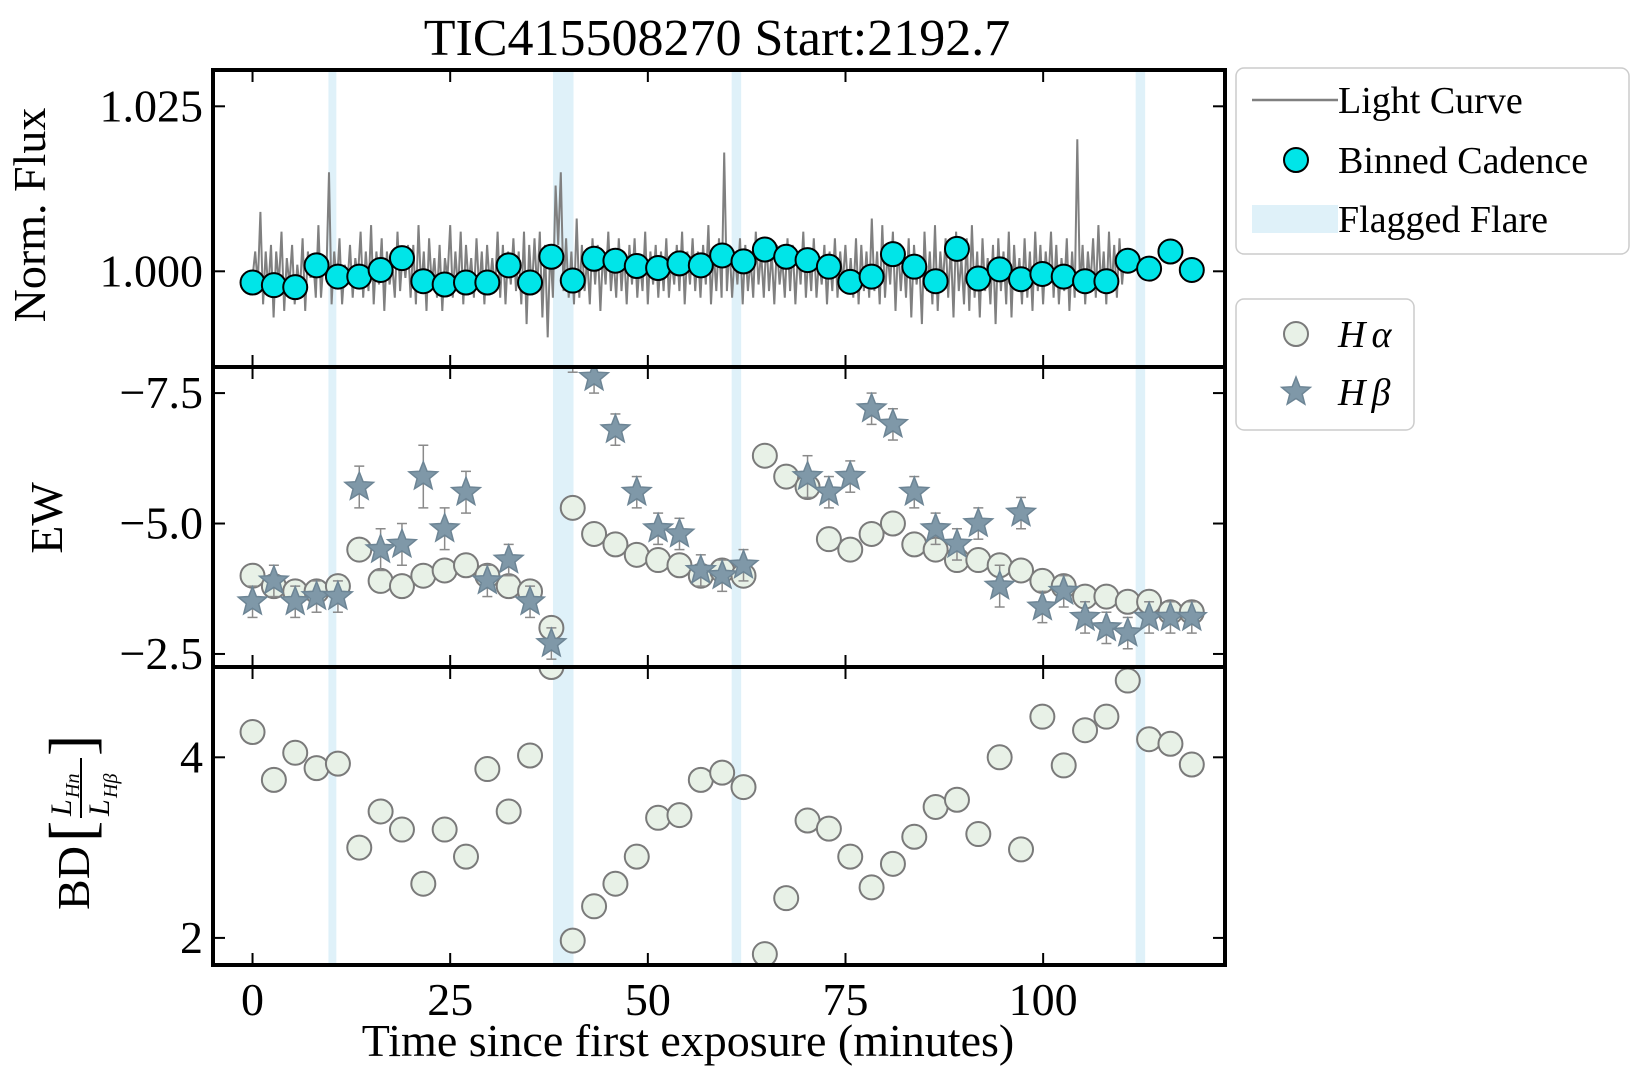 The width and height of the screenshot is (1634, 1080). I want to click on ytick-label-ew: −7.5, so click(161, 392).